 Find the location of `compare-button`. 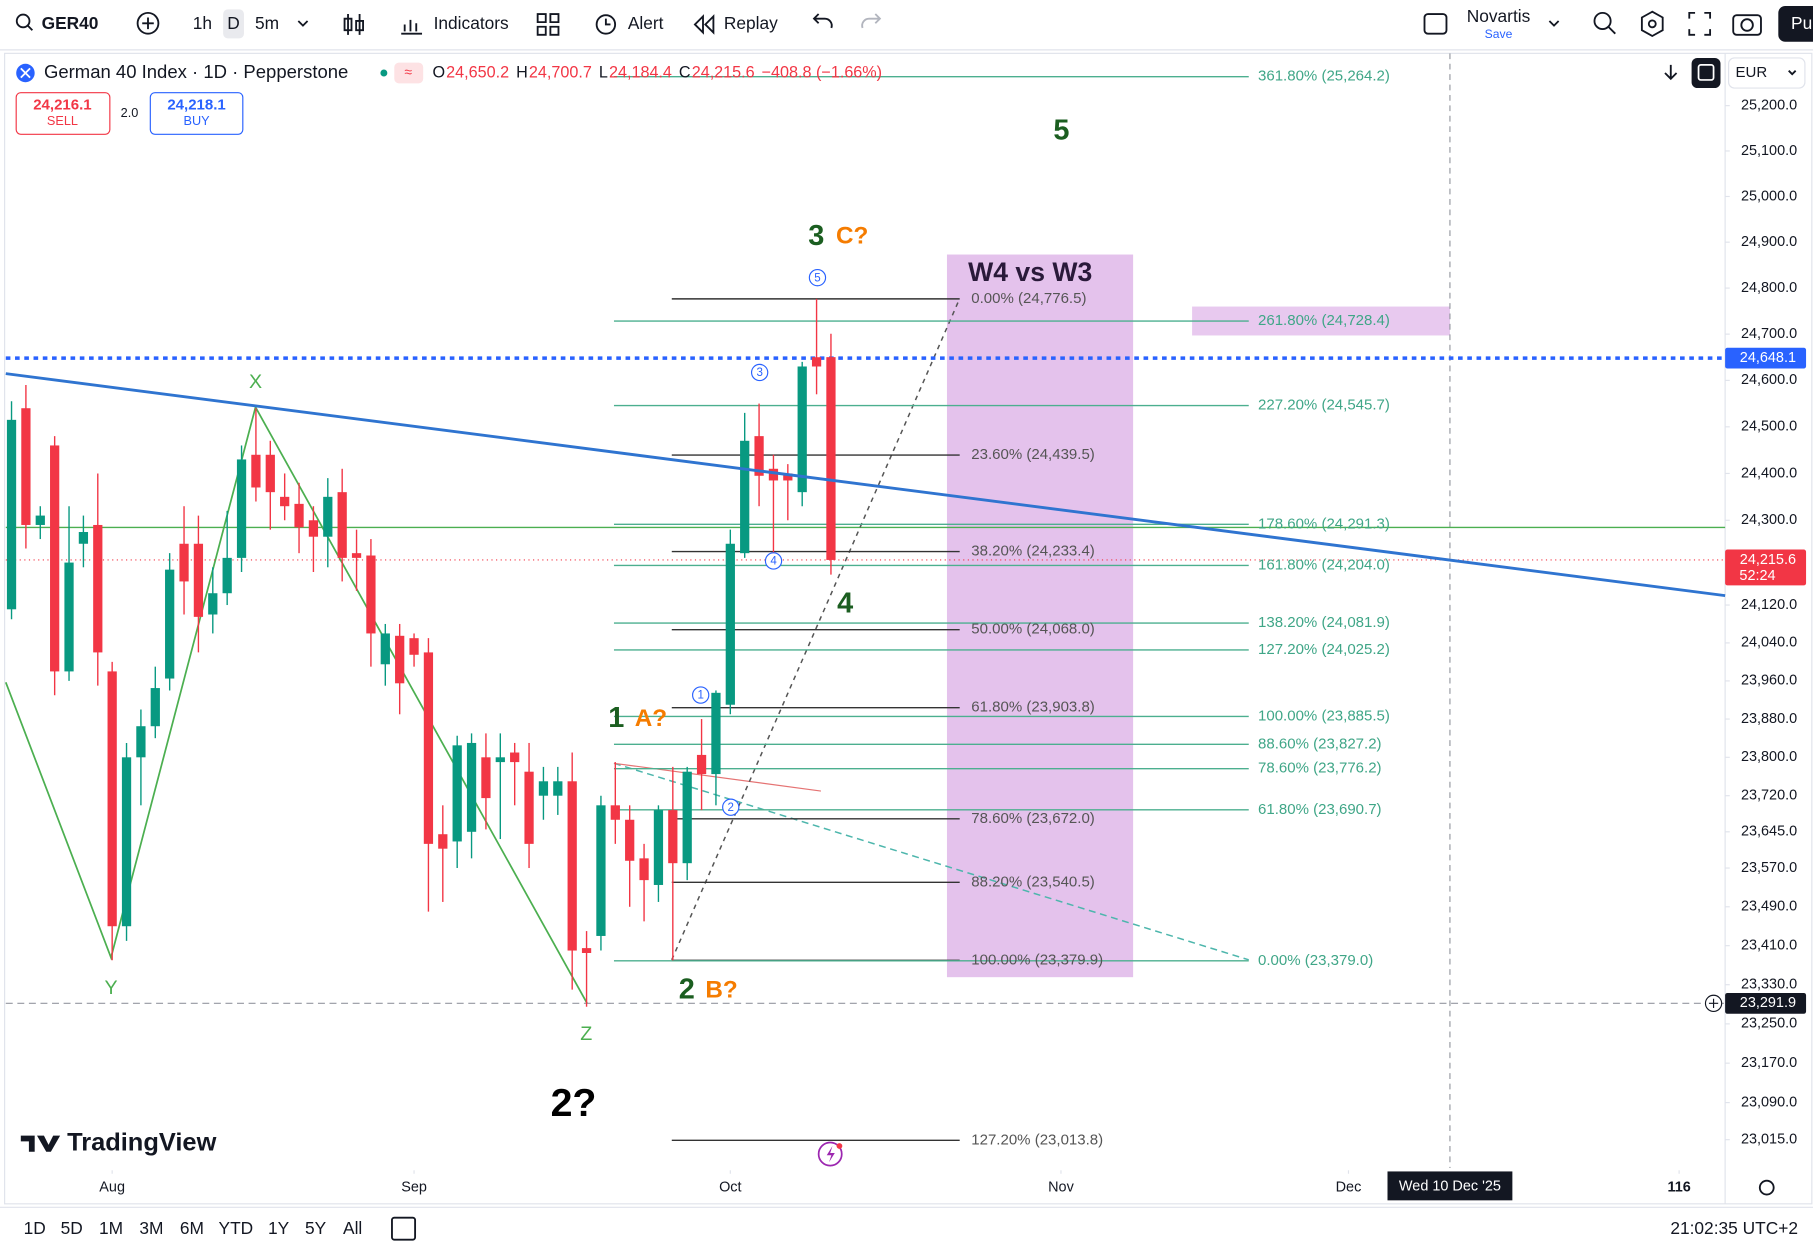

compare-button is located at coordinates (148, 23).